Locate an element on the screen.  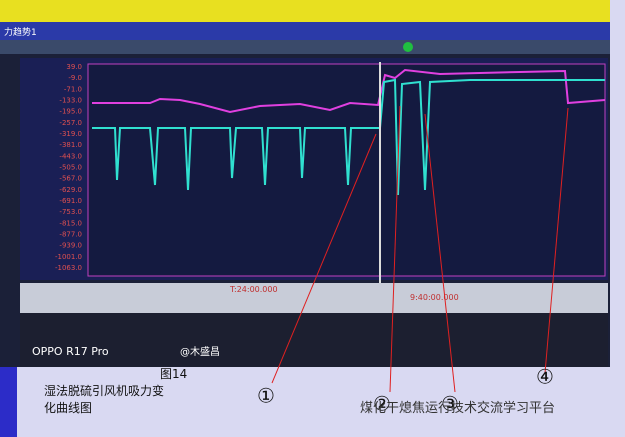
y-axis-label: -319.0 is located at coordinates (70, 134).